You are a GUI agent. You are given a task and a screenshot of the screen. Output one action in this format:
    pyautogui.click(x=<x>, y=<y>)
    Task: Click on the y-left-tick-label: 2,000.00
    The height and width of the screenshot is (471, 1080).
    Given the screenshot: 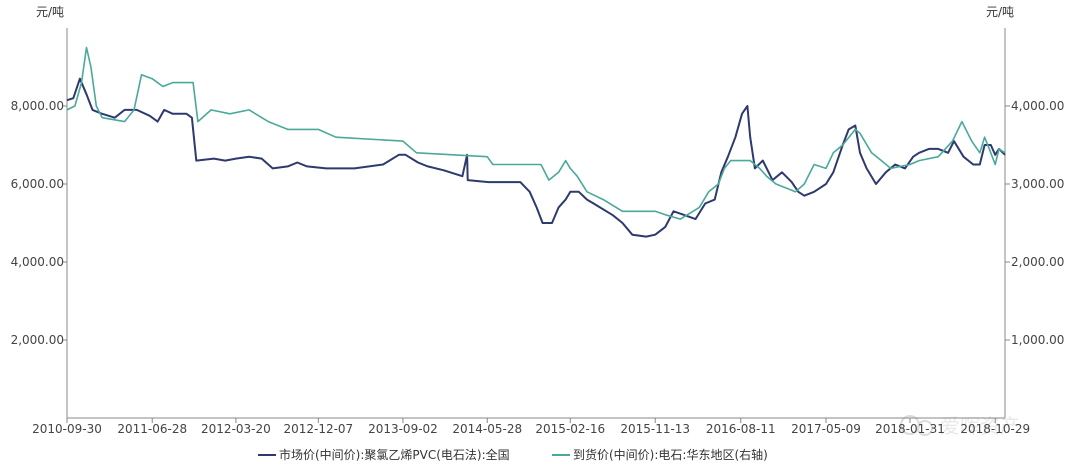 What is the action you would take?
    pyautogui.click(x=37, y=340)
    